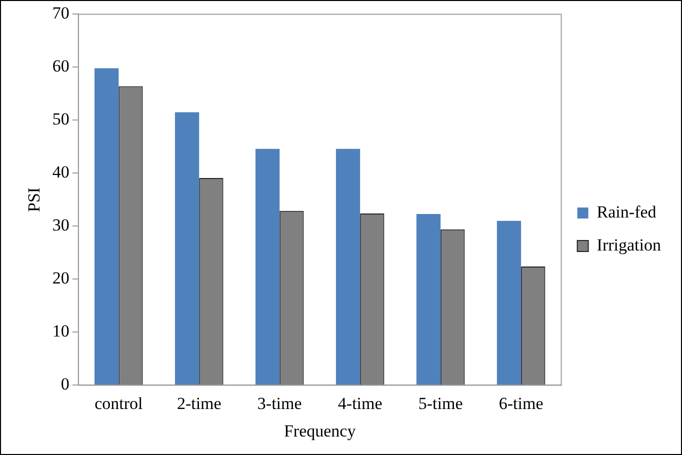  What do you see at coordinates (440, 403) in the screenshot?
I see `x-tick-label: 5-time` at bounding box center [440, 403].